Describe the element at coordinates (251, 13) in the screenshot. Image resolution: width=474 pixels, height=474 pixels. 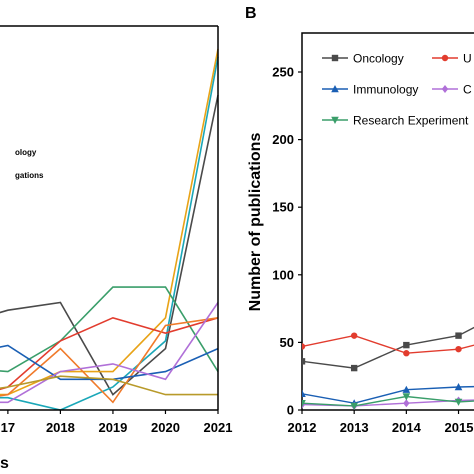
I see `panel-b-letter: B` at that location.